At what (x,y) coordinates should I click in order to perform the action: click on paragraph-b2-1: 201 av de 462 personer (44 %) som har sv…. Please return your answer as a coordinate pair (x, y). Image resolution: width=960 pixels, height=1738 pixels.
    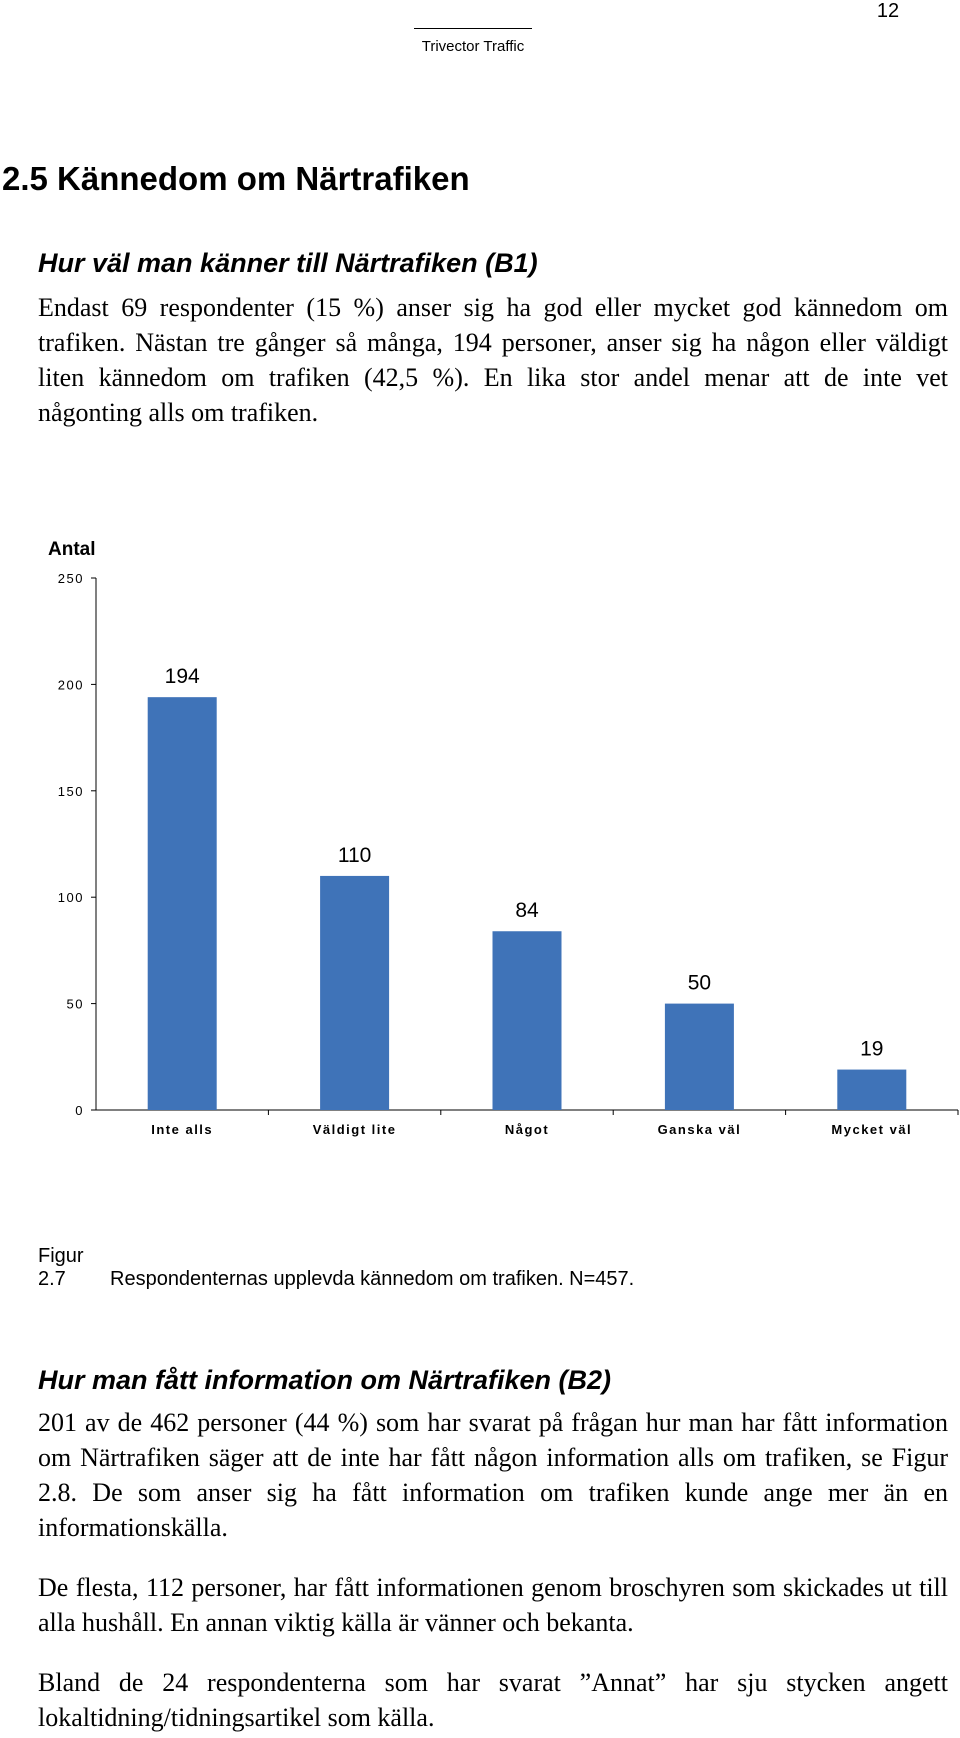
    Looking at the image, I should click on (493, 1475).